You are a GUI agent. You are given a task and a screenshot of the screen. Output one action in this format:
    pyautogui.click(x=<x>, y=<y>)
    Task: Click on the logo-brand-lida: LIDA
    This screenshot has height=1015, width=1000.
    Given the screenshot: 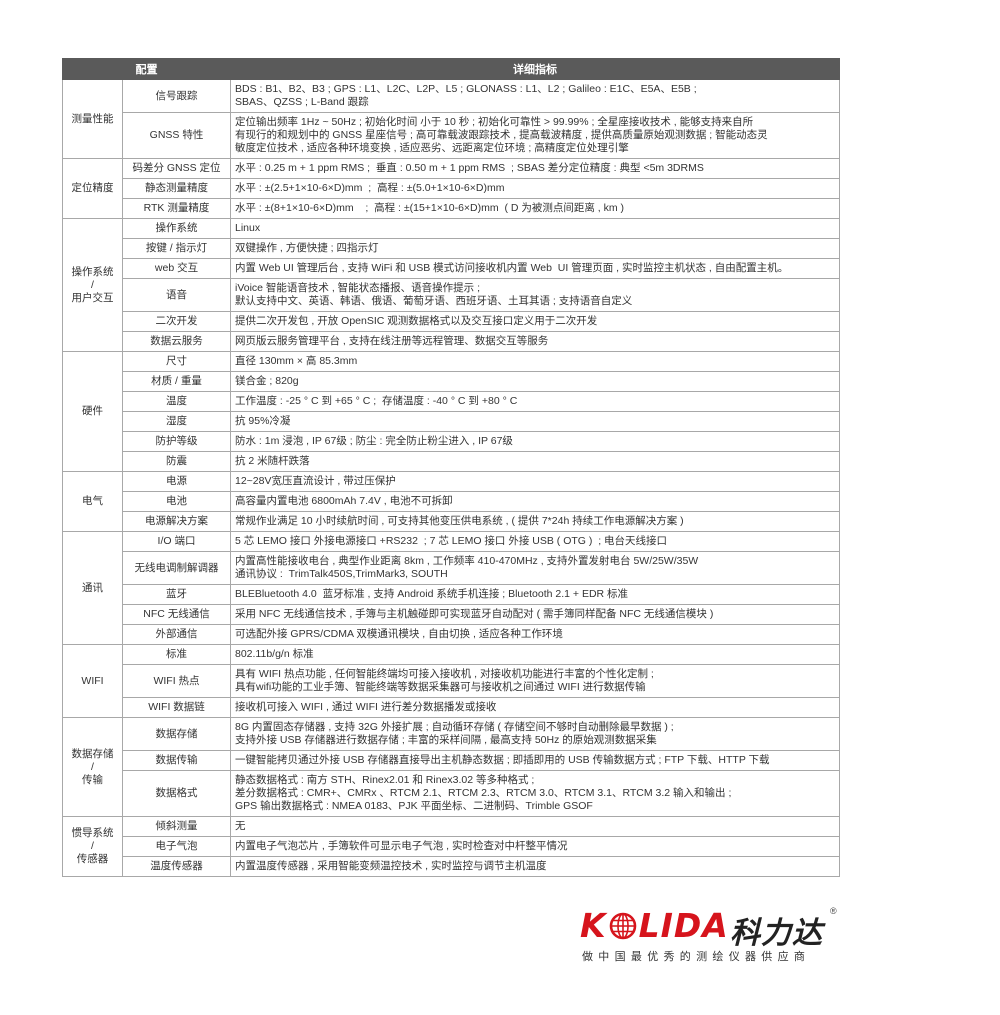 What is the action you would take?
    pyautogui.click(x=683, y=925)
    